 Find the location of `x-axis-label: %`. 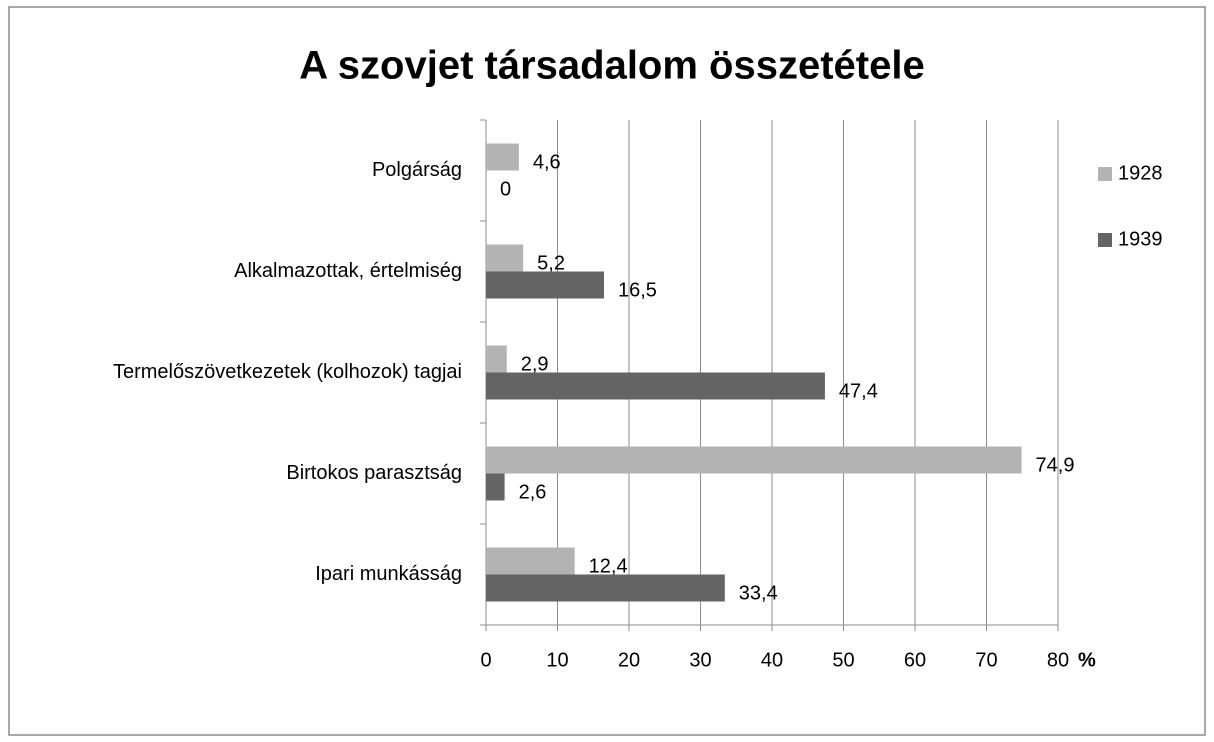

x-axis-label: % is located at coordinates (1087, 660).